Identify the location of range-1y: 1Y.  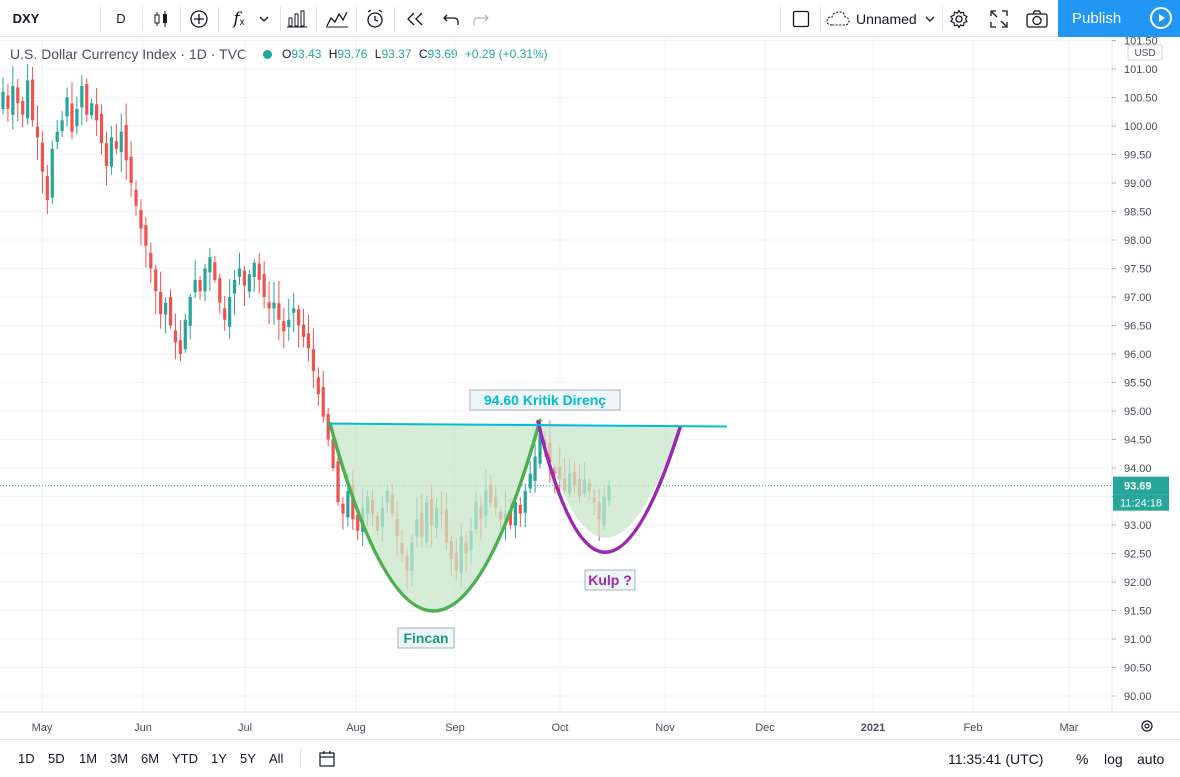
(219, 758).